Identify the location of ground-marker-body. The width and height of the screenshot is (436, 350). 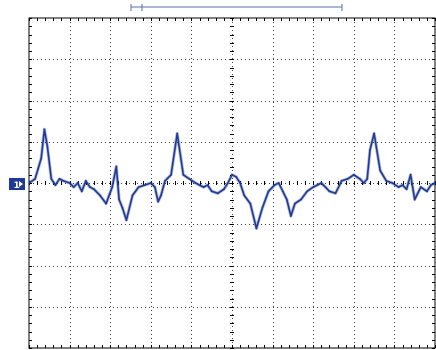
(17, 184).